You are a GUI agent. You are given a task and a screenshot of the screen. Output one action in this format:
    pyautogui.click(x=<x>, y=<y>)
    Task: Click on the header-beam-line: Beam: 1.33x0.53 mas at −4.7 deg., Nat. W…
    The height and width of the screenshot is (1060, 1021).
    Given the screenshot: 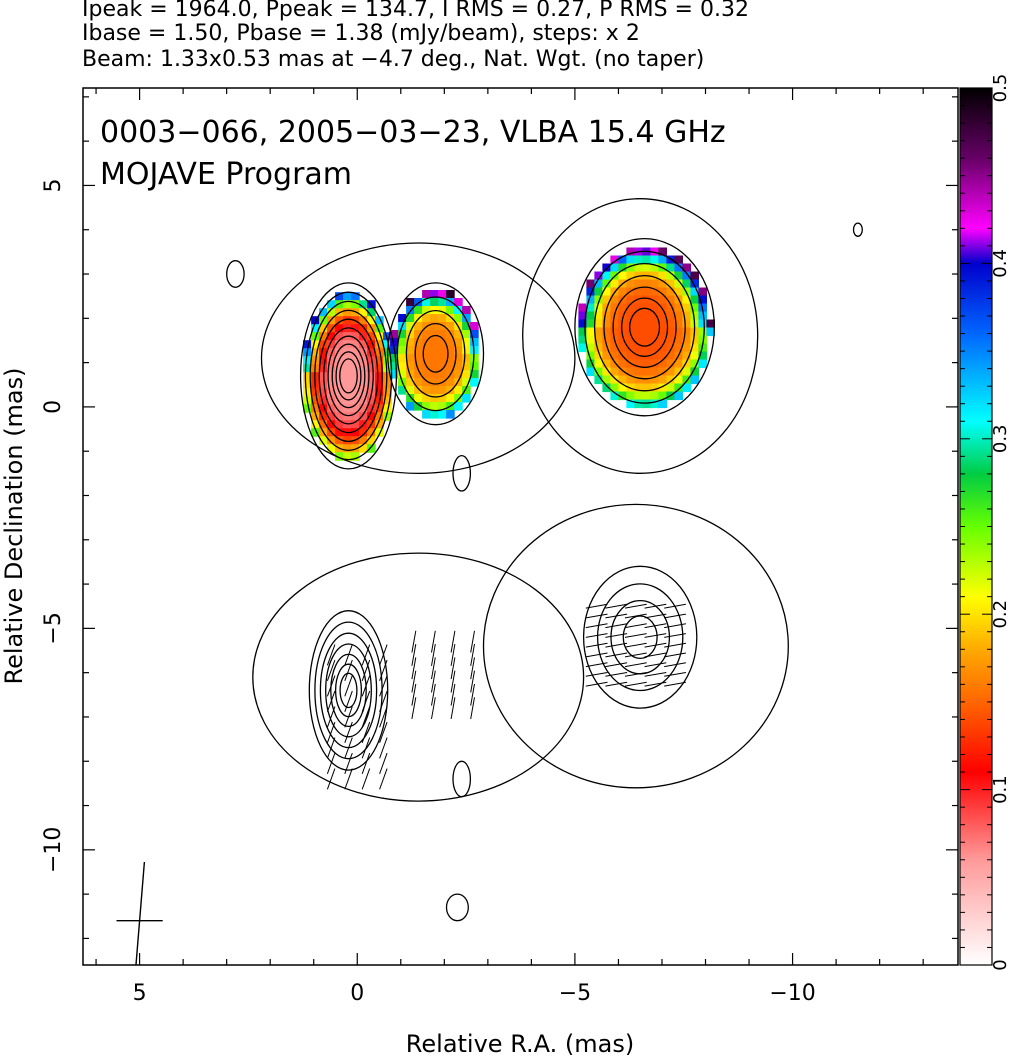 What is the action you would take?
    pyautogui.click(x=393, y=59)
    